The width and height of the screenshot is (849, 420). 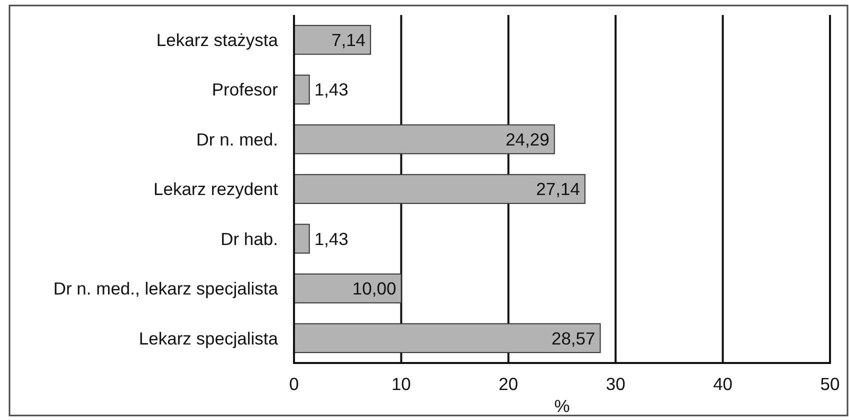 I want to click on x-tick-label: 50, so click(x=830, y=384).